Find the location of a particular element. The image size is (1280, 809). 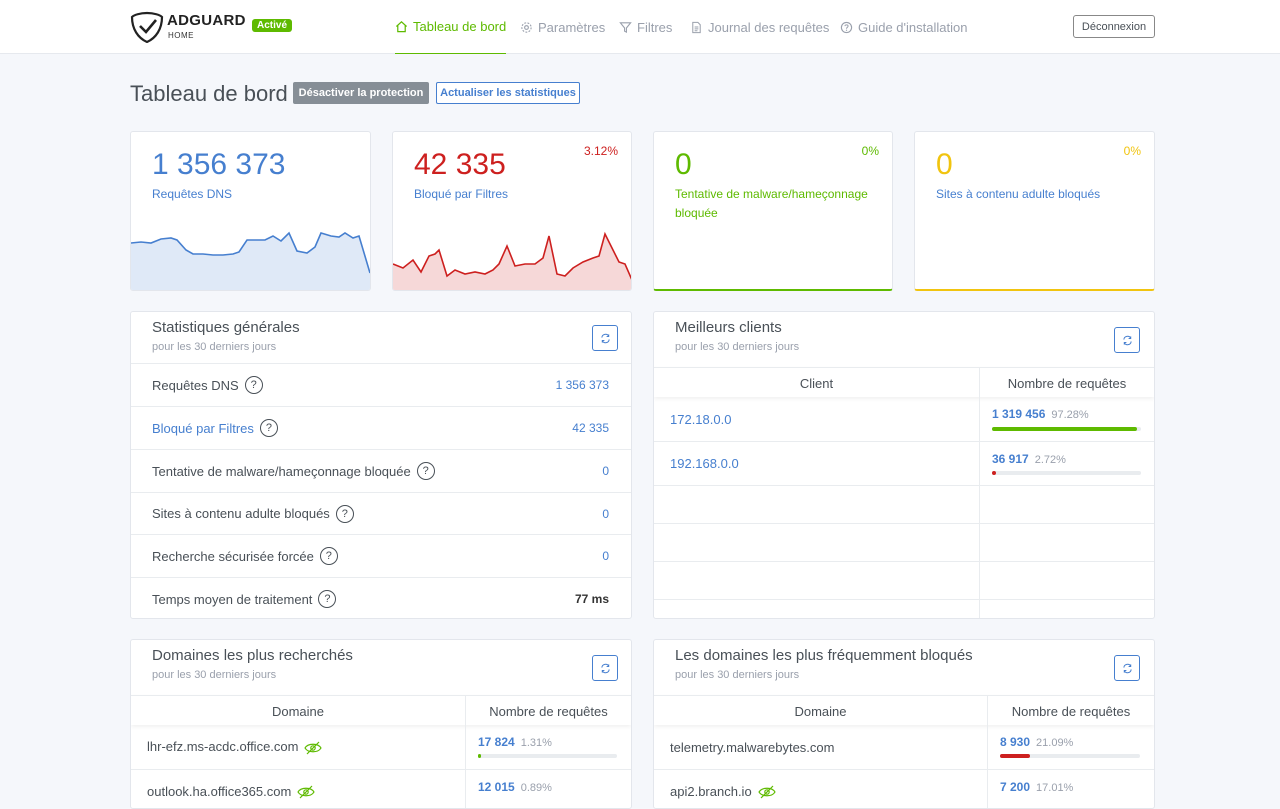

blocked-filters-percent: 3.12% is located at coordinates (600, 151).